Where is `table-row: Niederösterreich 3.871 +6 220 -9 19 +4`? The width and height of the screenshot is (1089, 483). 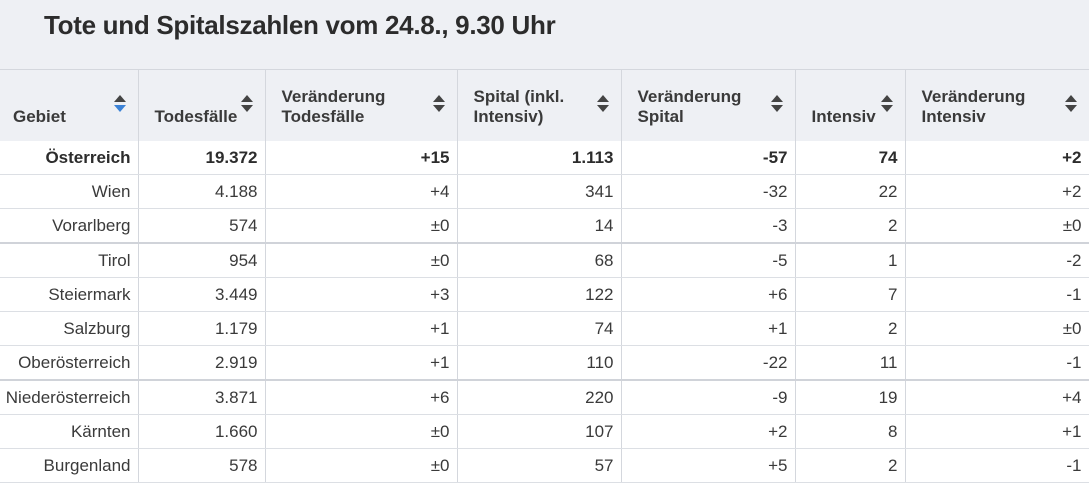
table-row: Niederösterreich 3.871 +6 220 -9 19 +4 is located at coordinates (544, 397).